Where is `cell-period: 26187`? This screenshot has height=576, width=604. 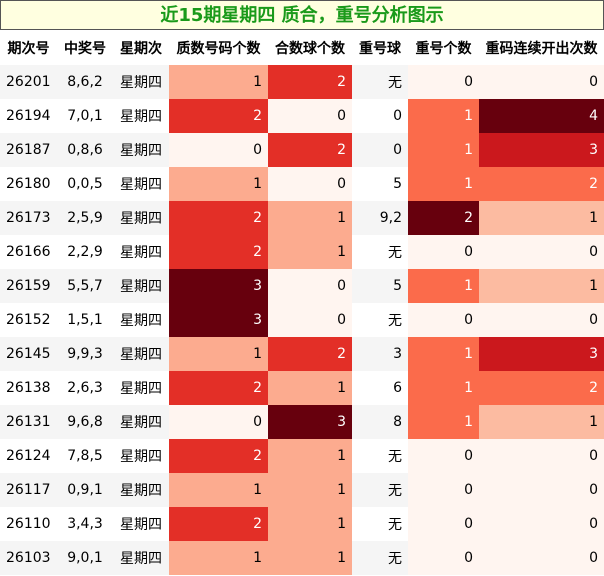
cell-period: 26187 is located at coordinates (28, 150).